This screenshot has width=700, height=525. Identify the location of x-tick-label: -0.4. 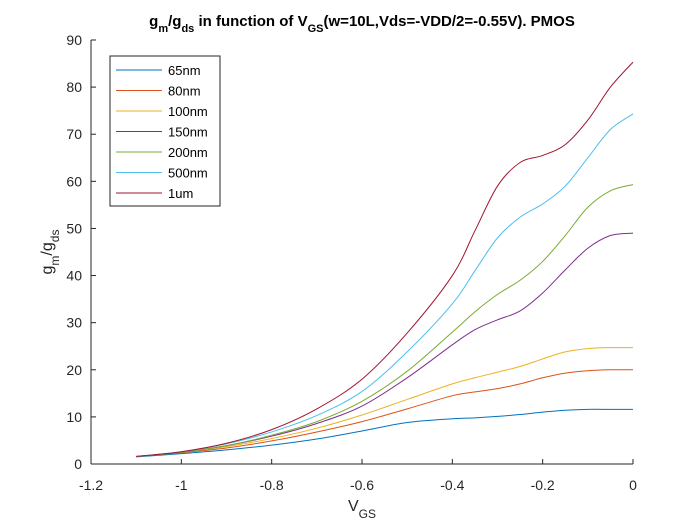
(452, 485).